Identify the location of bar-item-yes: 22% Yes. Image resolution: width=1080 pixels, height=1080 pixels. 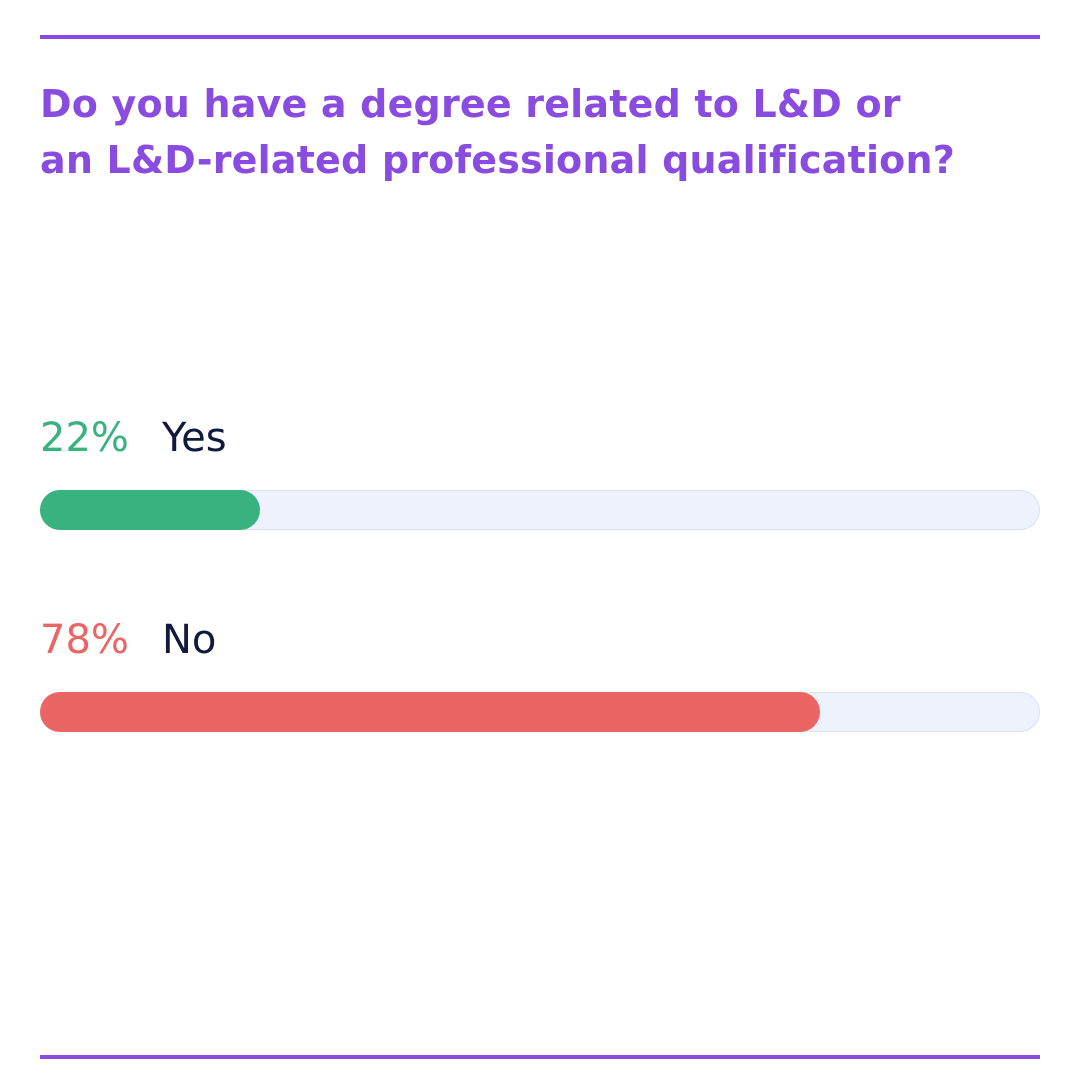
(540, 469).